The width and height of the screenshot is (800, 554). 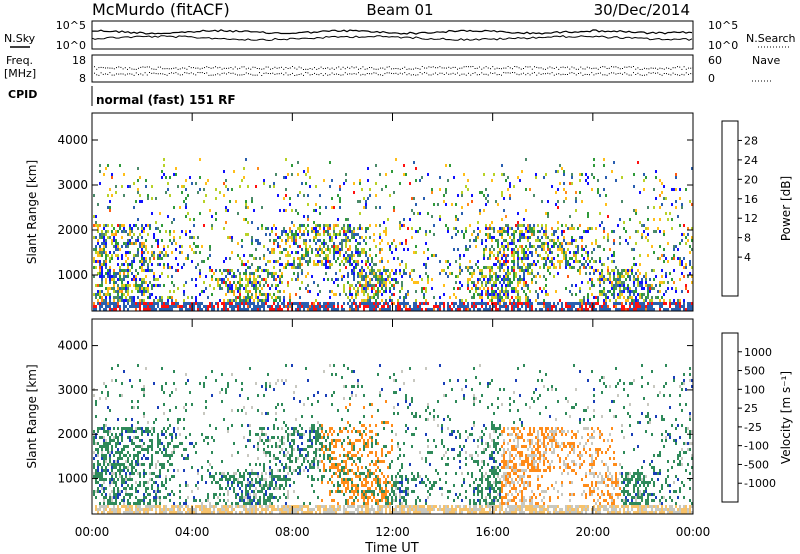 I want to click on noise-panel, so click(x=392, y=35).